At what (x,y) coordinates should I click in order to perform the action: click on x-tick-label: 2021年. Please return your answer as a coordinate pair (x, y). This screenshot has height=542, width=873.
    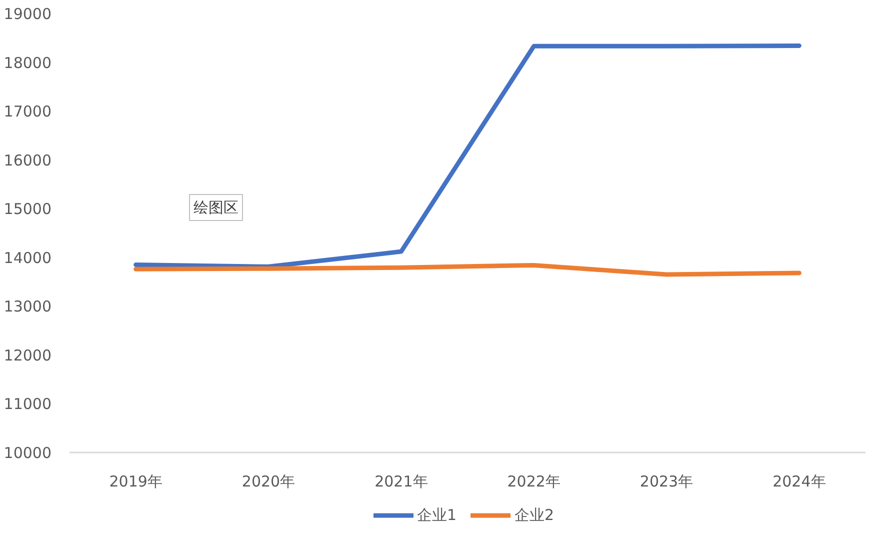
    Looking at the image, I should click on (401, 481).